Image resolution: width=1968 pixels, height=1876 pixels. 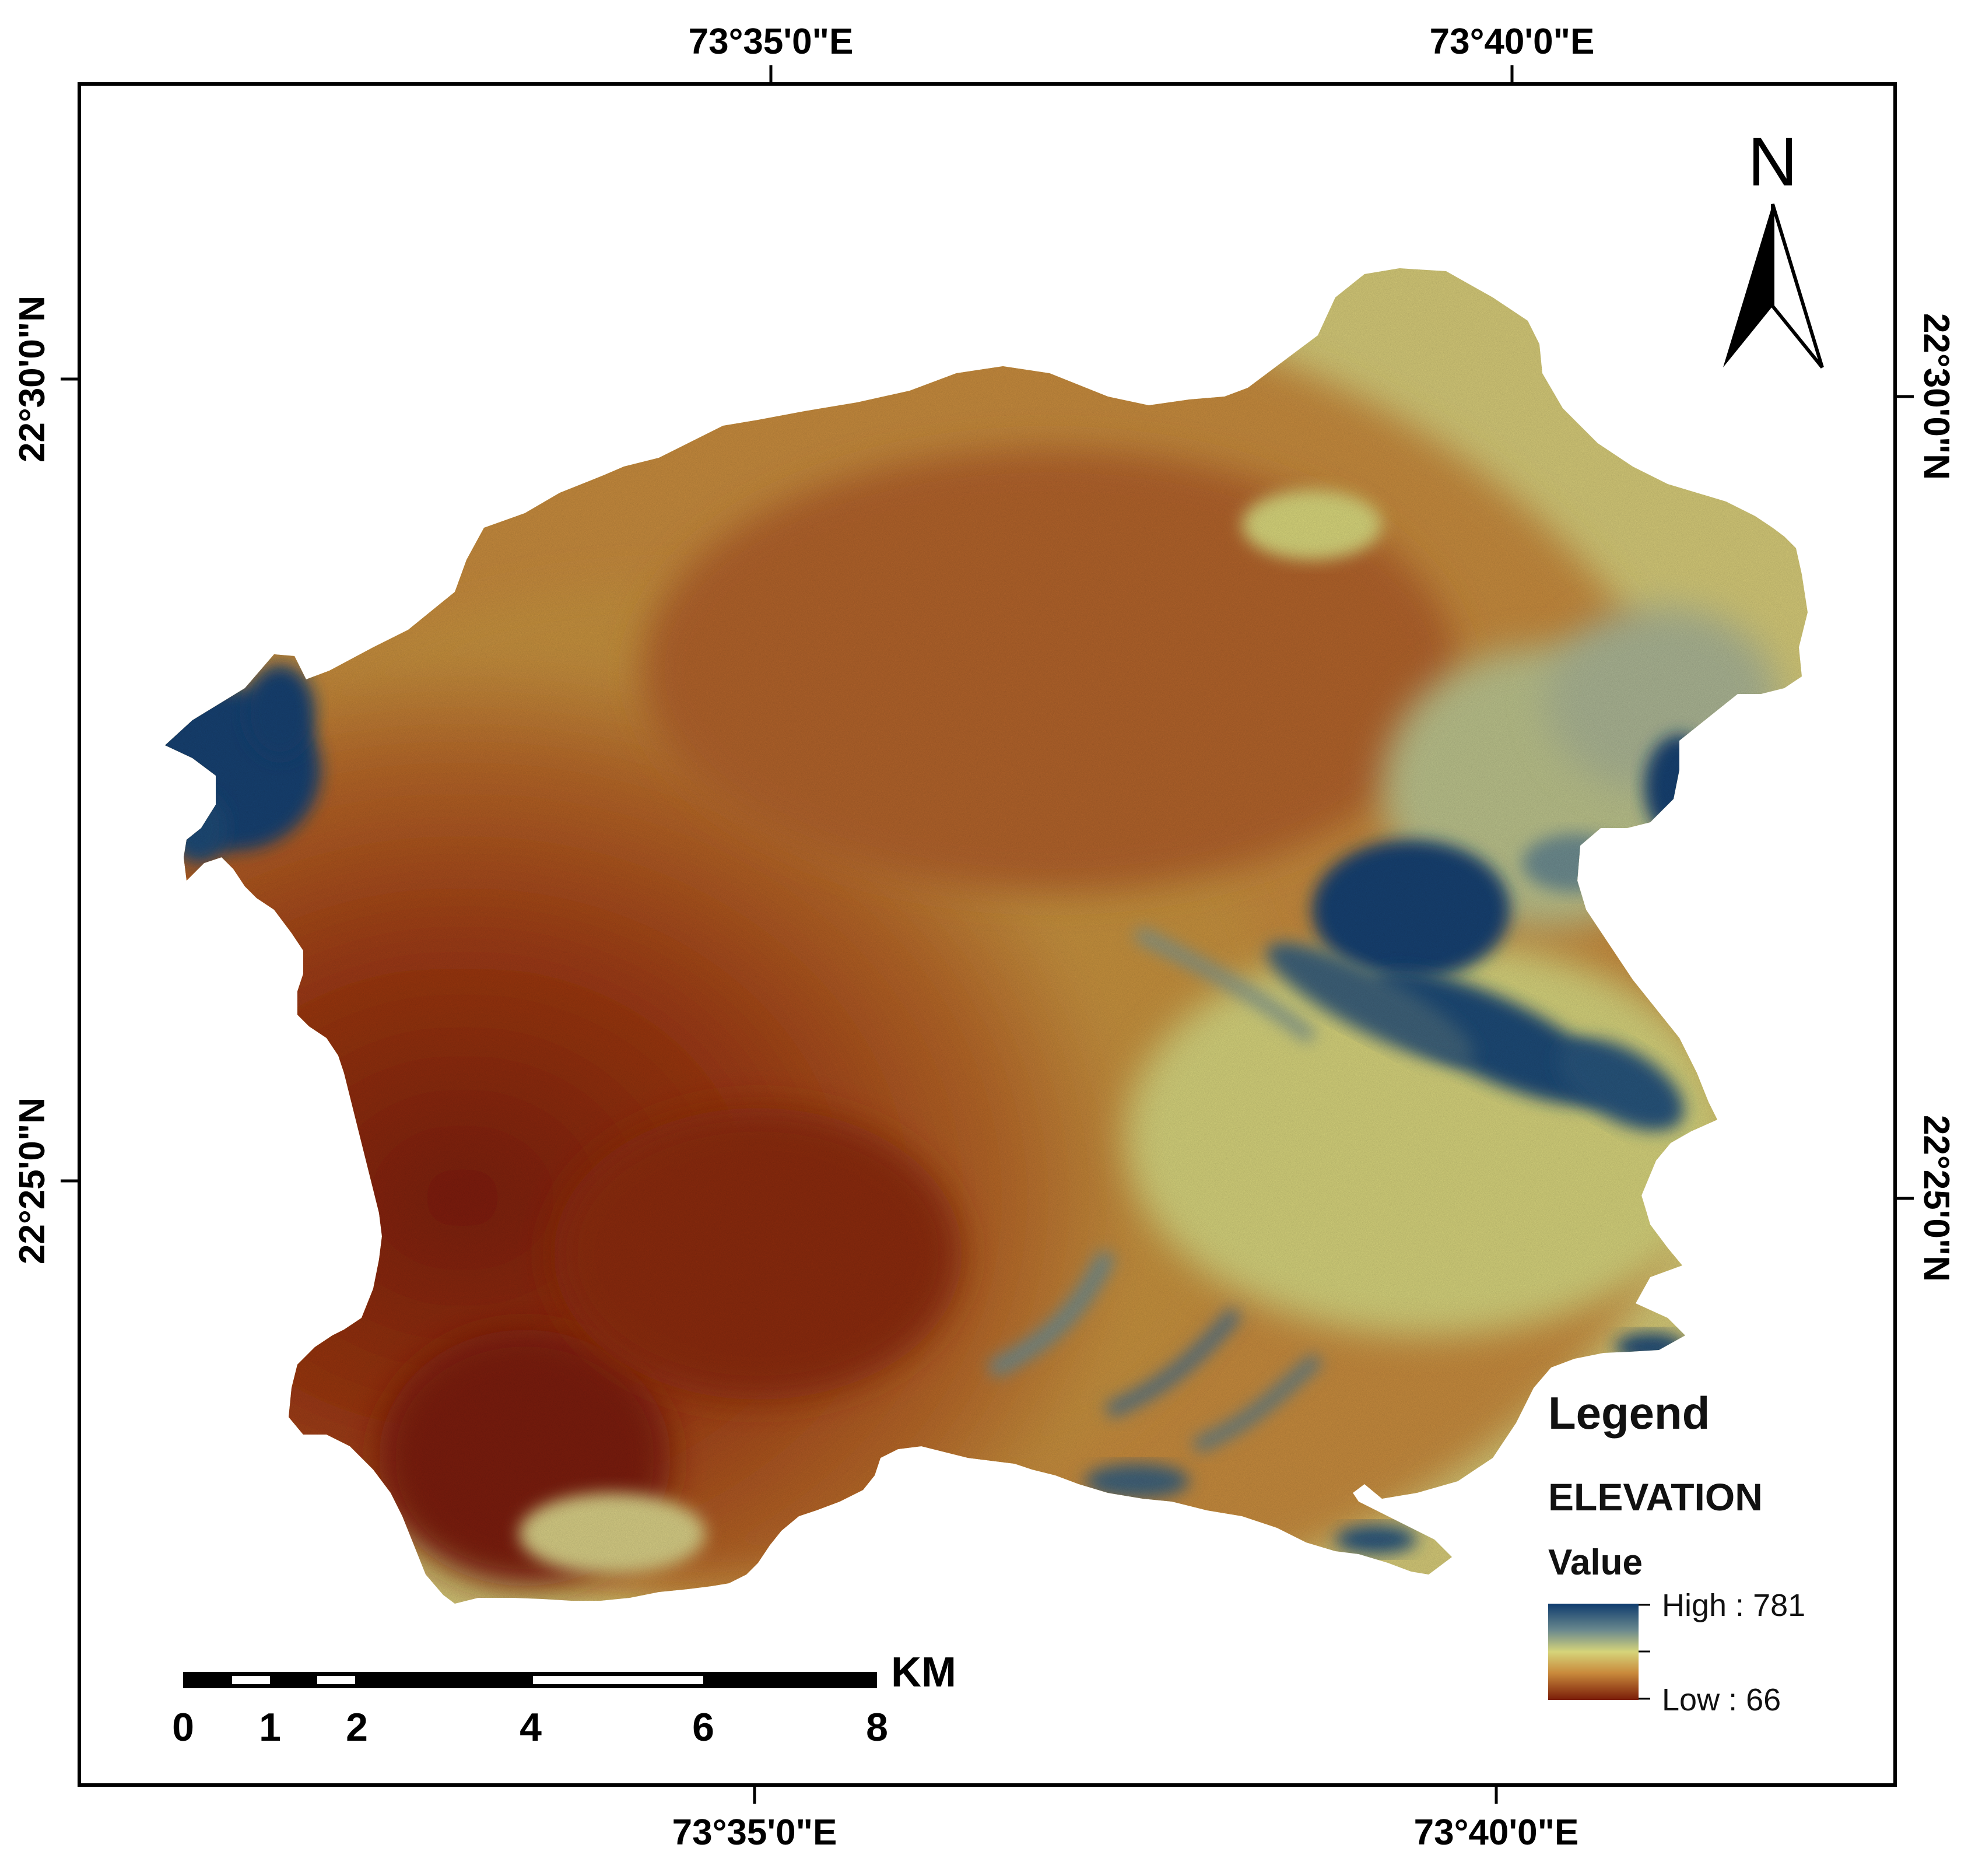 I want to click on scale-tick-4: 4, so click(x=531, y=1727).